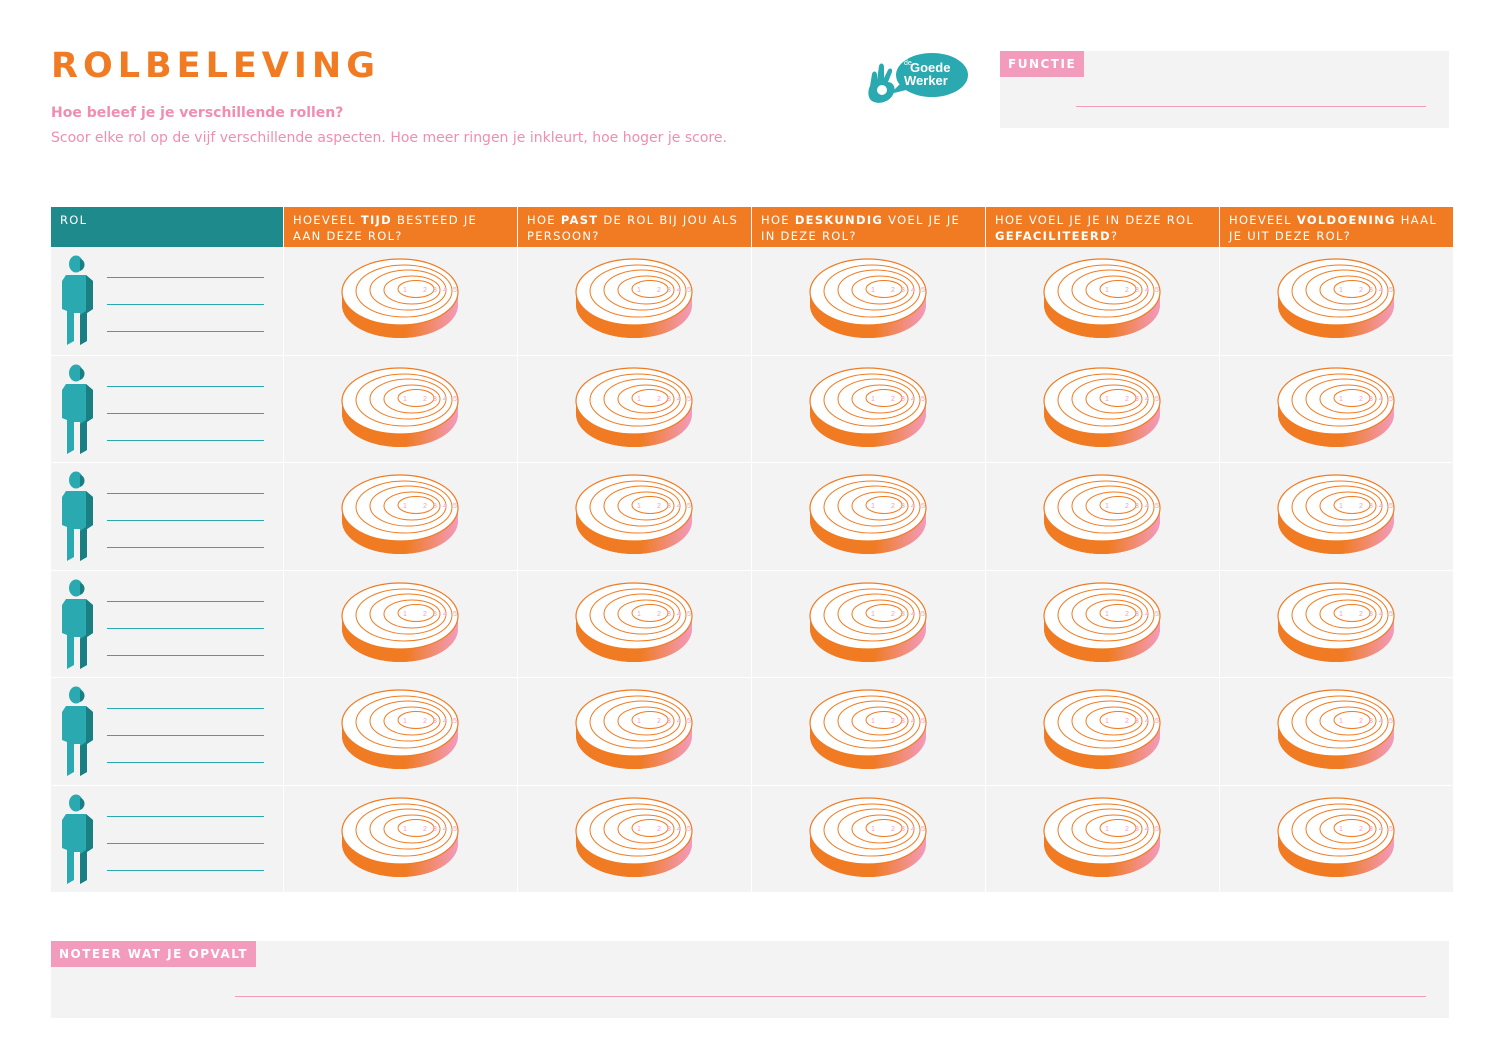 The width and height of the screenshot is (1500, 1061). Describe the element at coordinates (1251, 106) in the screenshot. I see `functie-input-line` at that location.